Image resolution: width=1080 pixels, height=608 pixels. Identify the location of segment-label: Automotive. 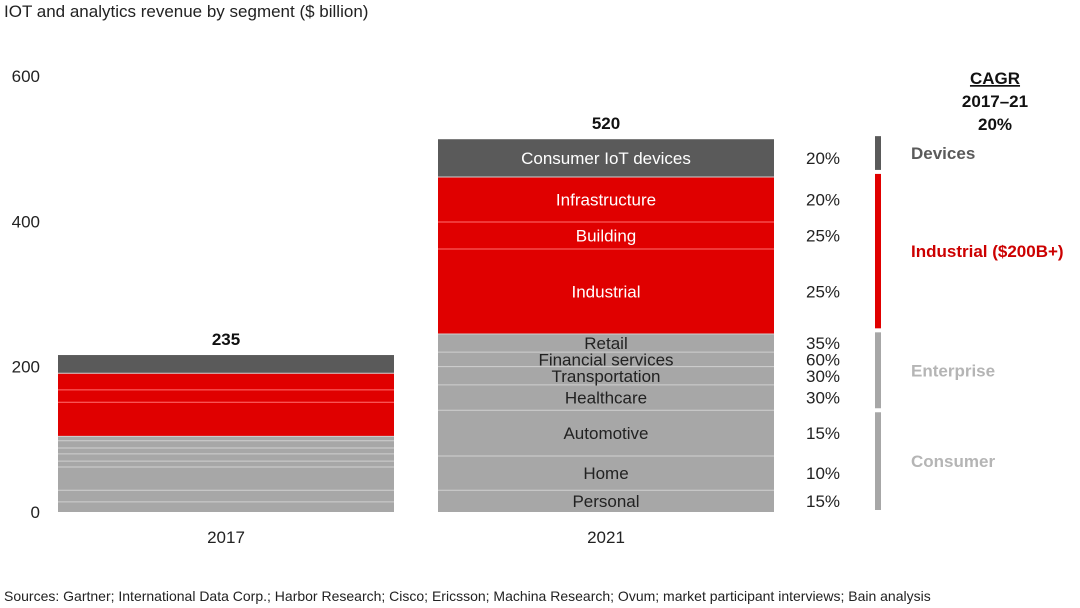
(605, 433).